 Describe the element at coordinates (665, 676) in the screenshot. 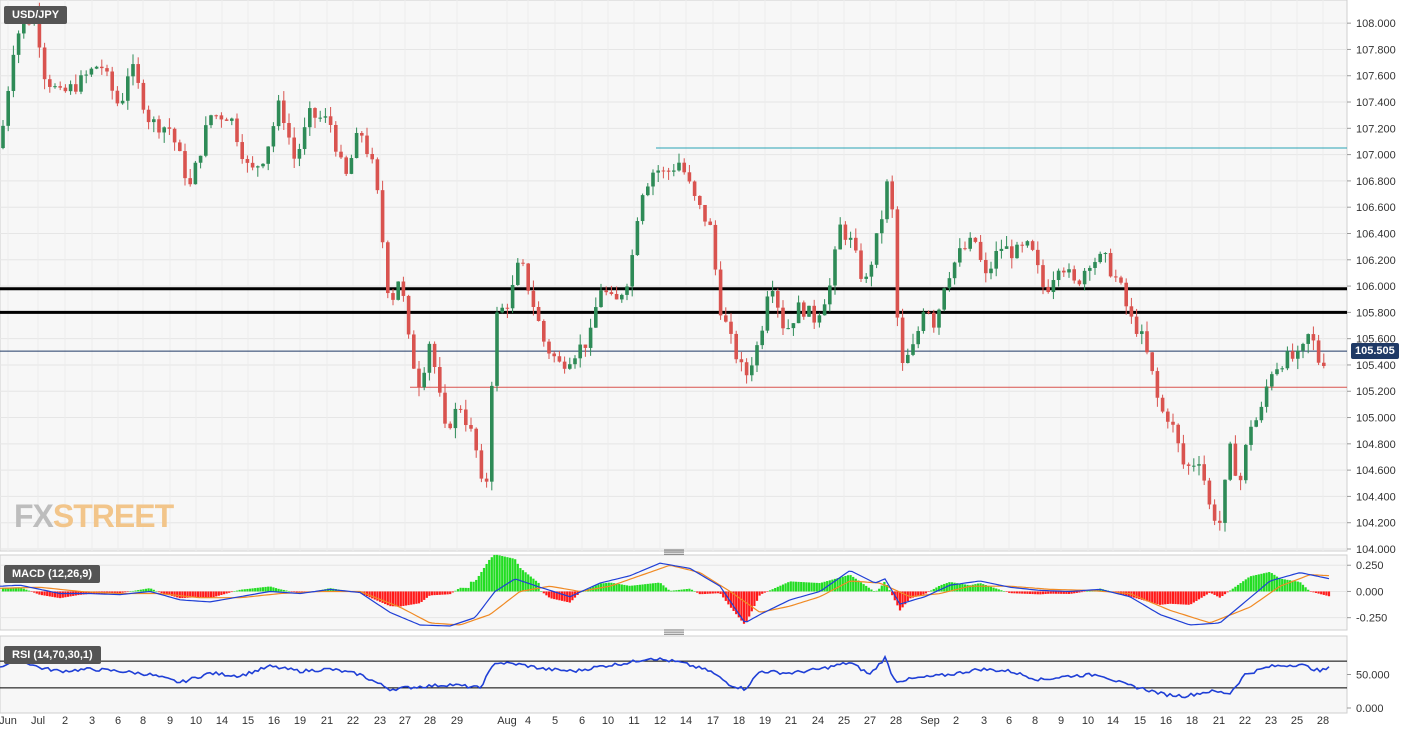

I see `rsi-lines` at that location.